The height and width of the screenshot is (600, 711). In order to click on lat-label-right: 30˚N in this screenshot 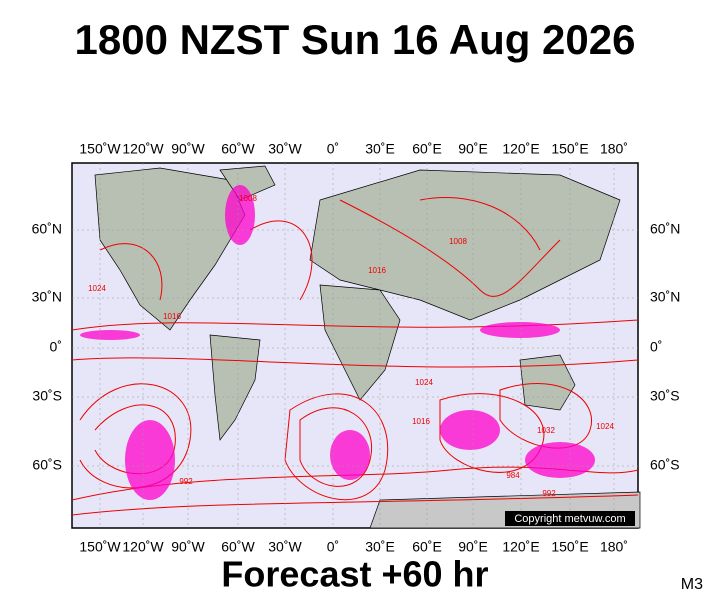, I will do `click(665, 297)`.